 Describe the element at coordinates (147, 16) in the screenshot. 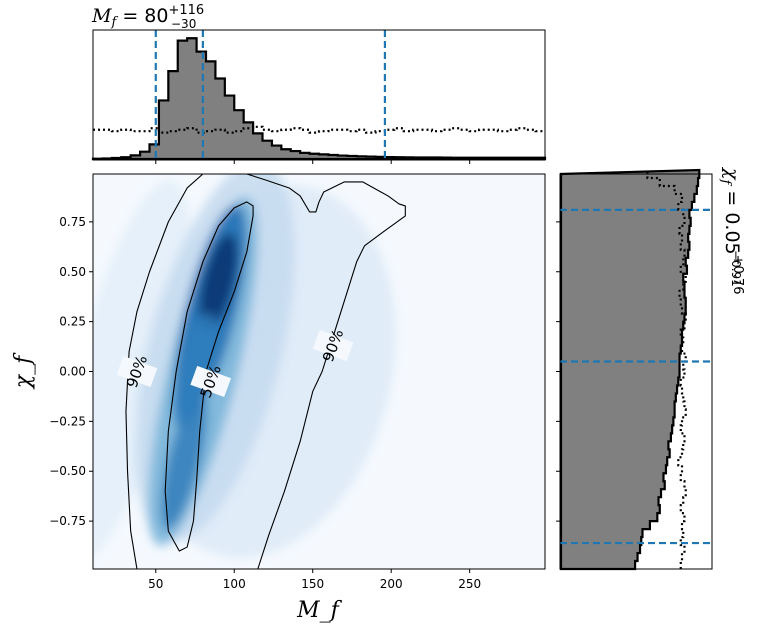

I see `top-title: Mf = 80+116` at that location.